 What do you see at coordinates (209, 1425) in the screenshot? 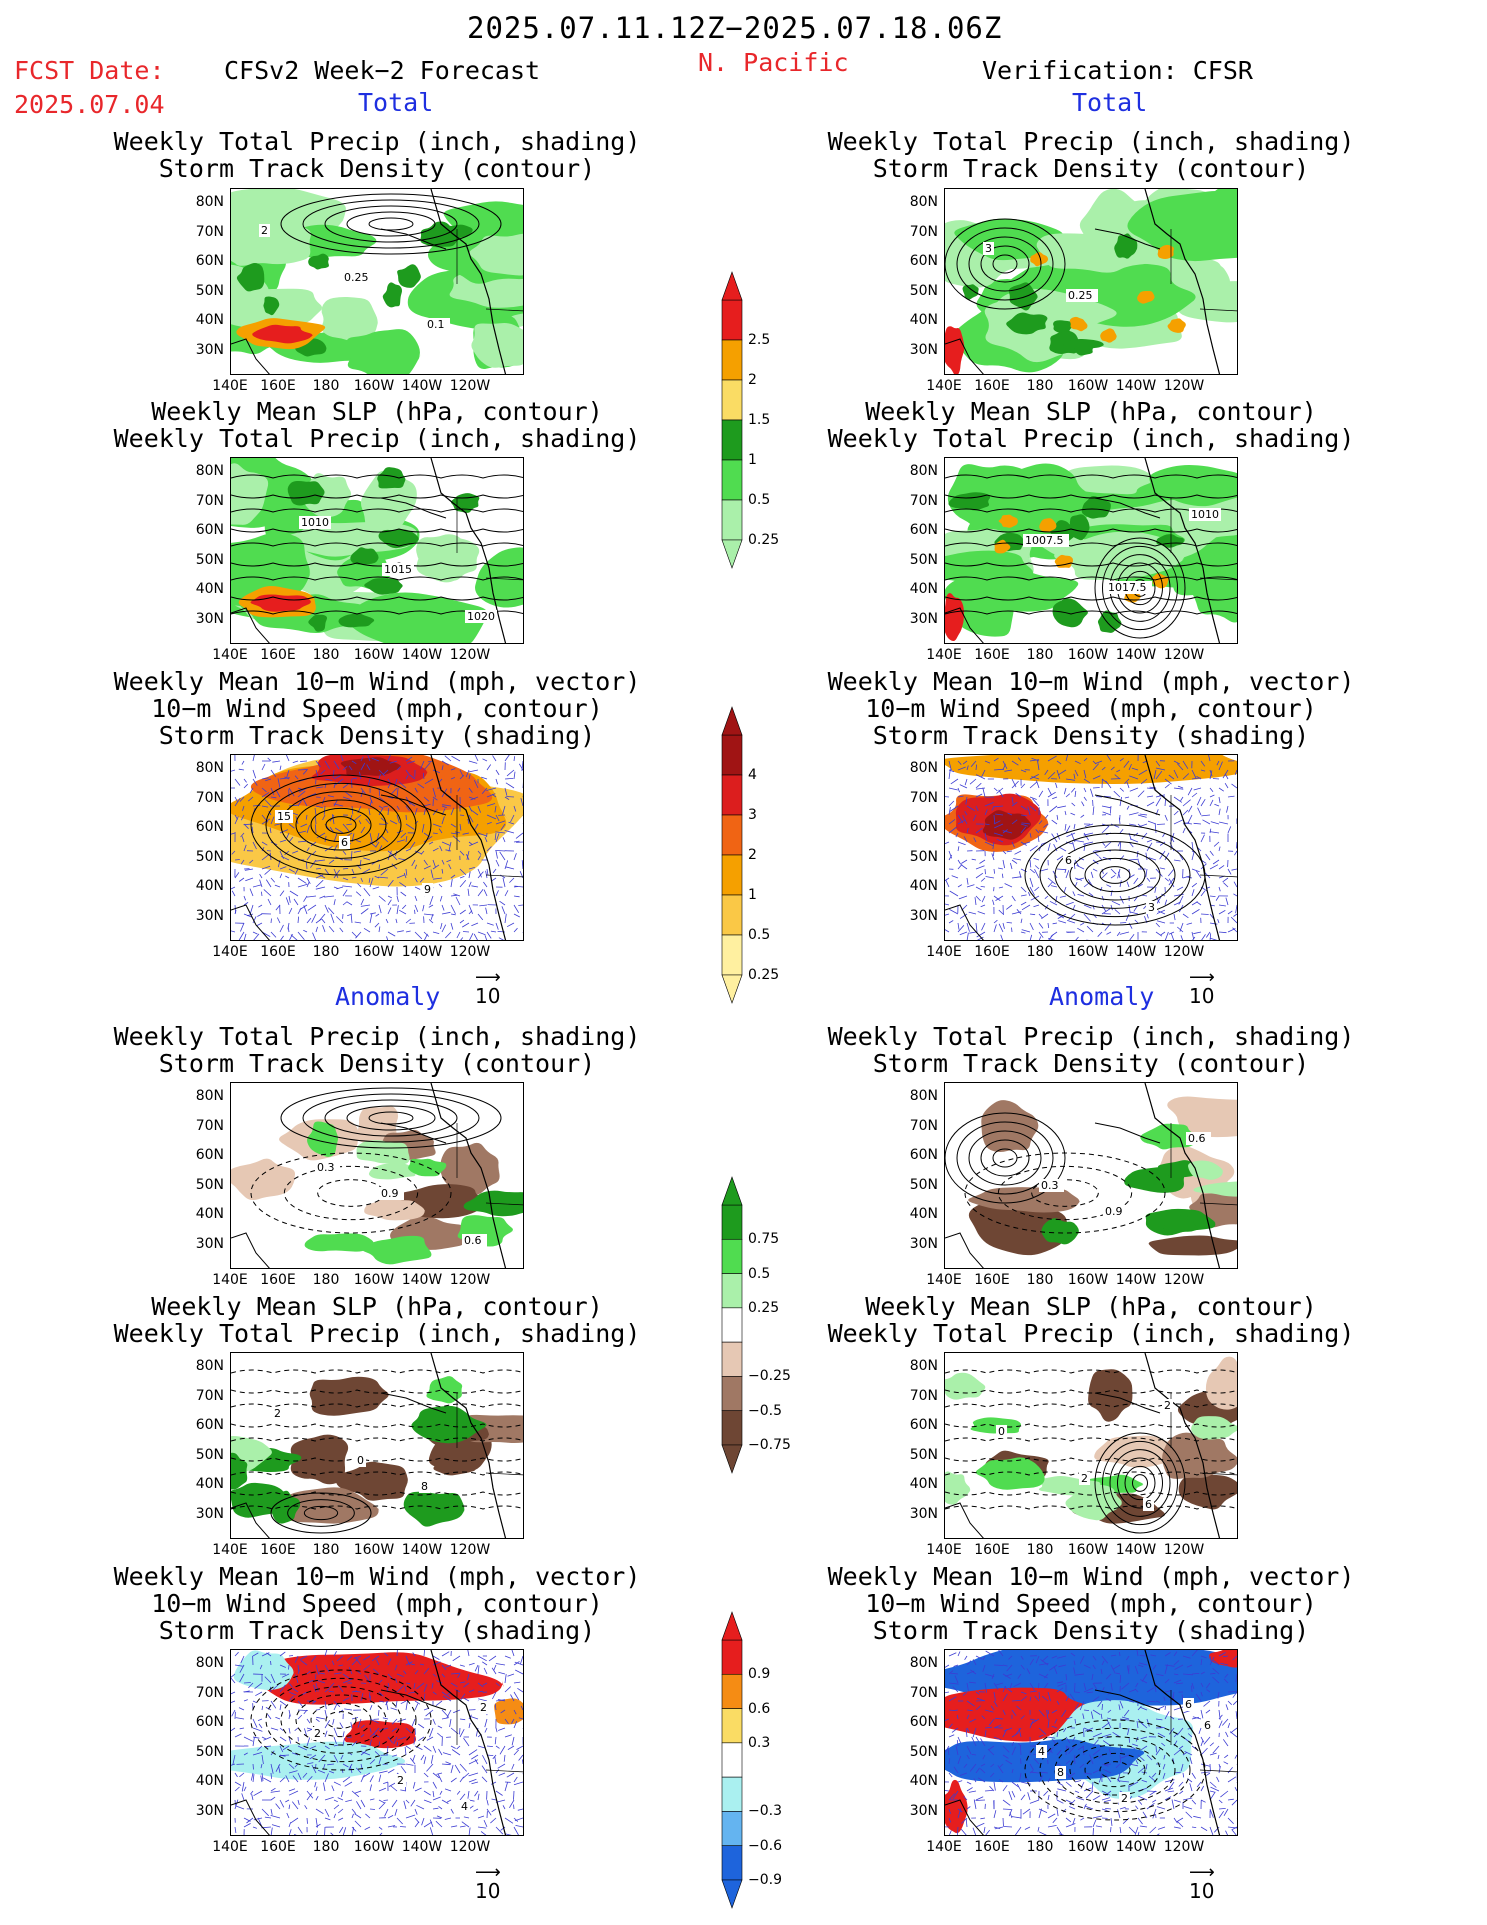
I see `lat-label: 60N` at bounding box center [209, 1425].